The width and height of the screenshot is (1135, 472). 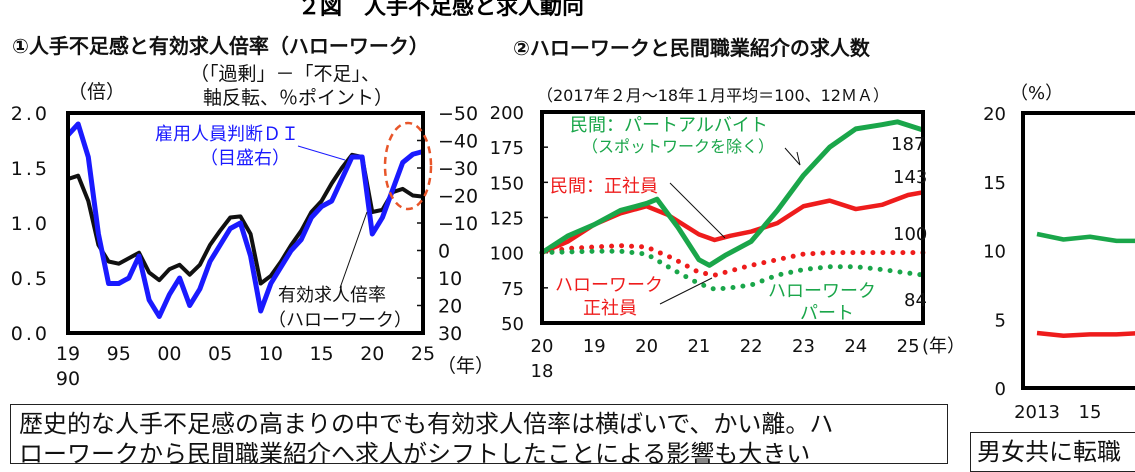 I want to click on y2-tick-label: 30, so click(x=450, y=334).